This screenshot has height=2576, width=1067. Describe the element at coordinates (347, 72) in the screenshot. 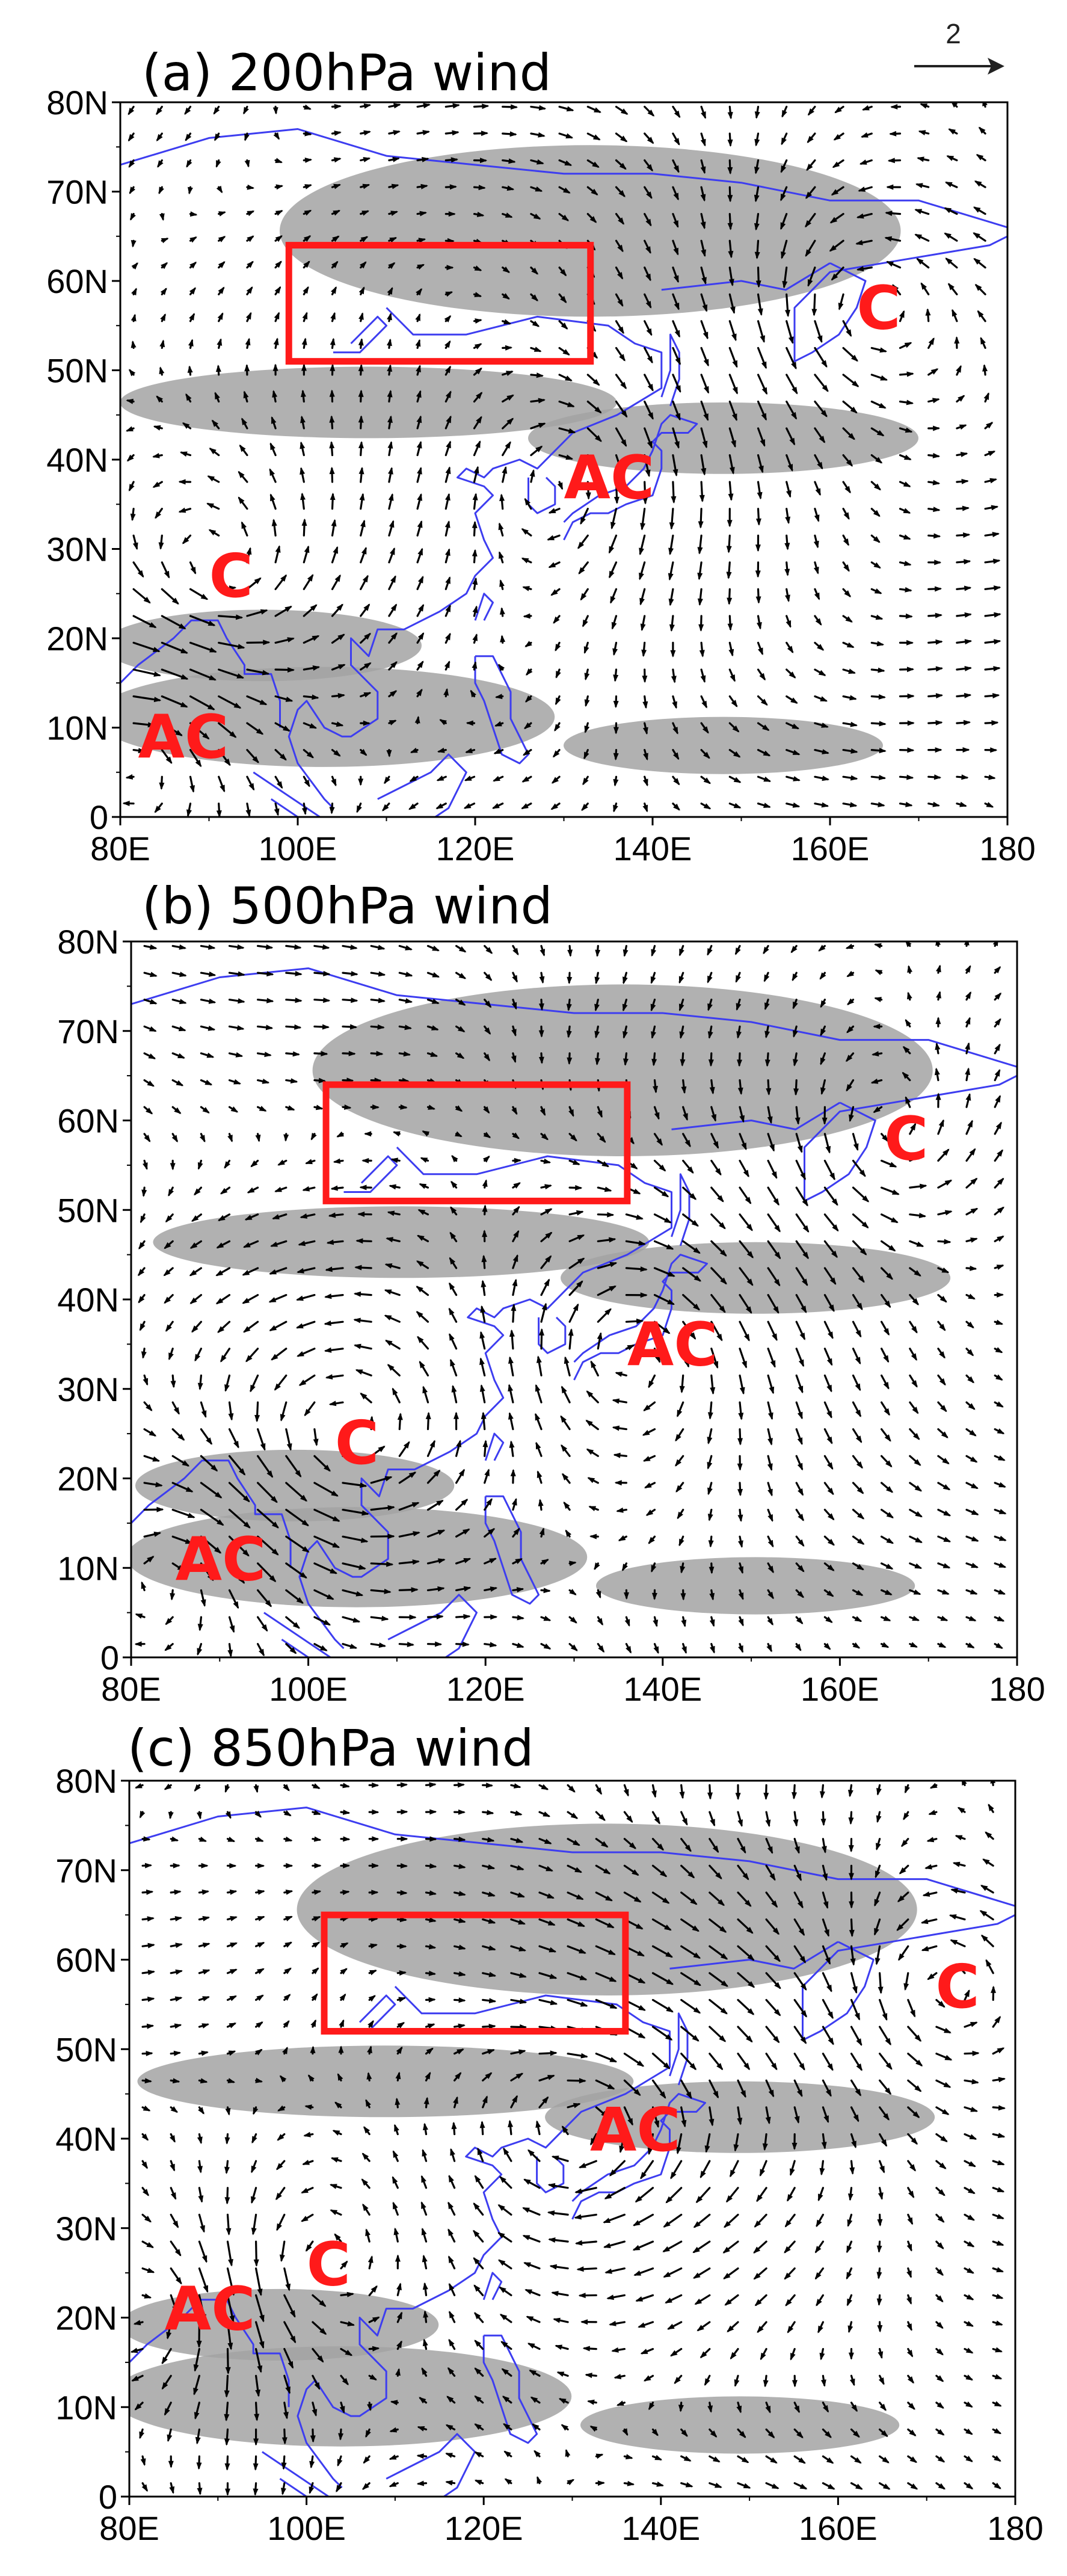

I see `panel-title-a: (a) 200hPa wind` at that location.